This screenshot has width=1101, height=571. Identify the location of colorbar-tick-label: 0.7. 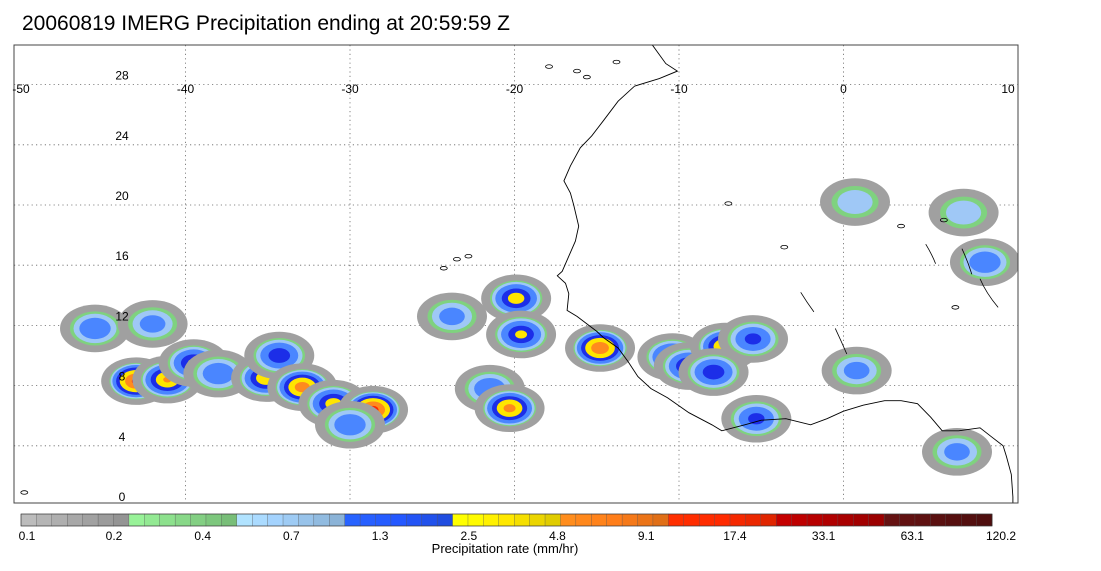
(291, 536).